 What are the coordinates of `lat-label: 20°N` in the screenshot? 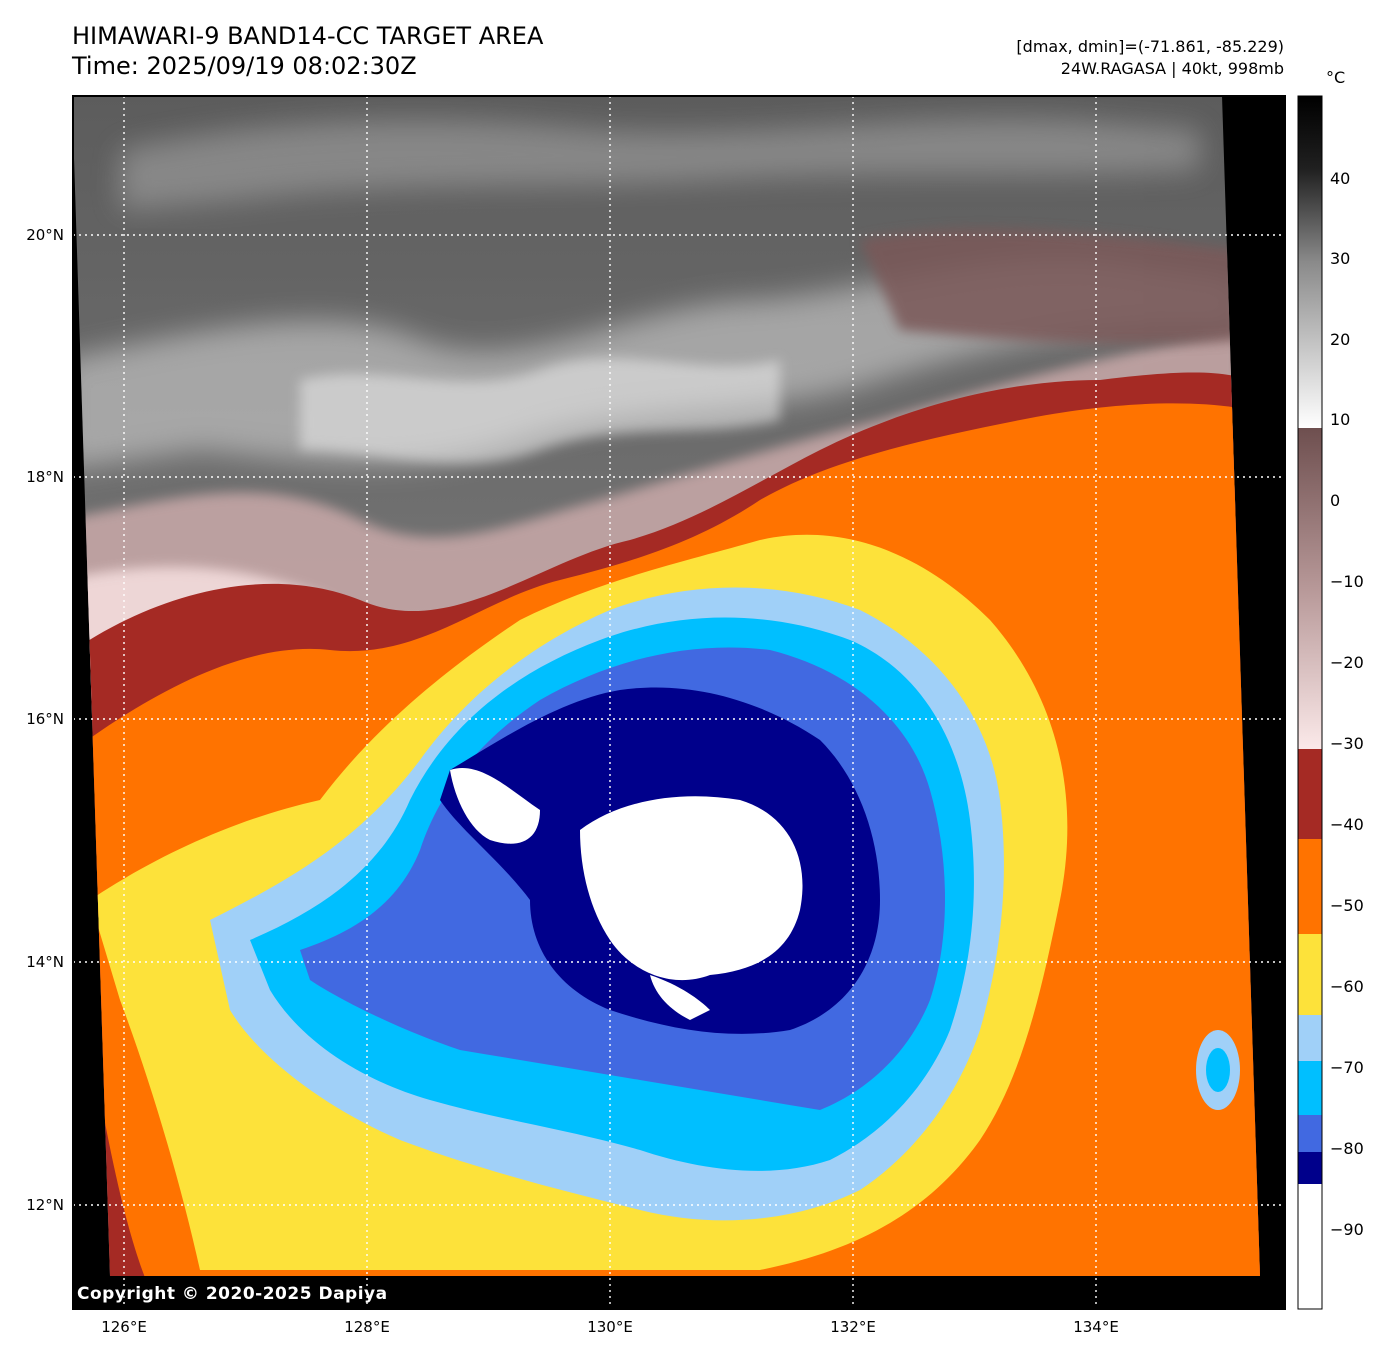 It's located at (45, 235).